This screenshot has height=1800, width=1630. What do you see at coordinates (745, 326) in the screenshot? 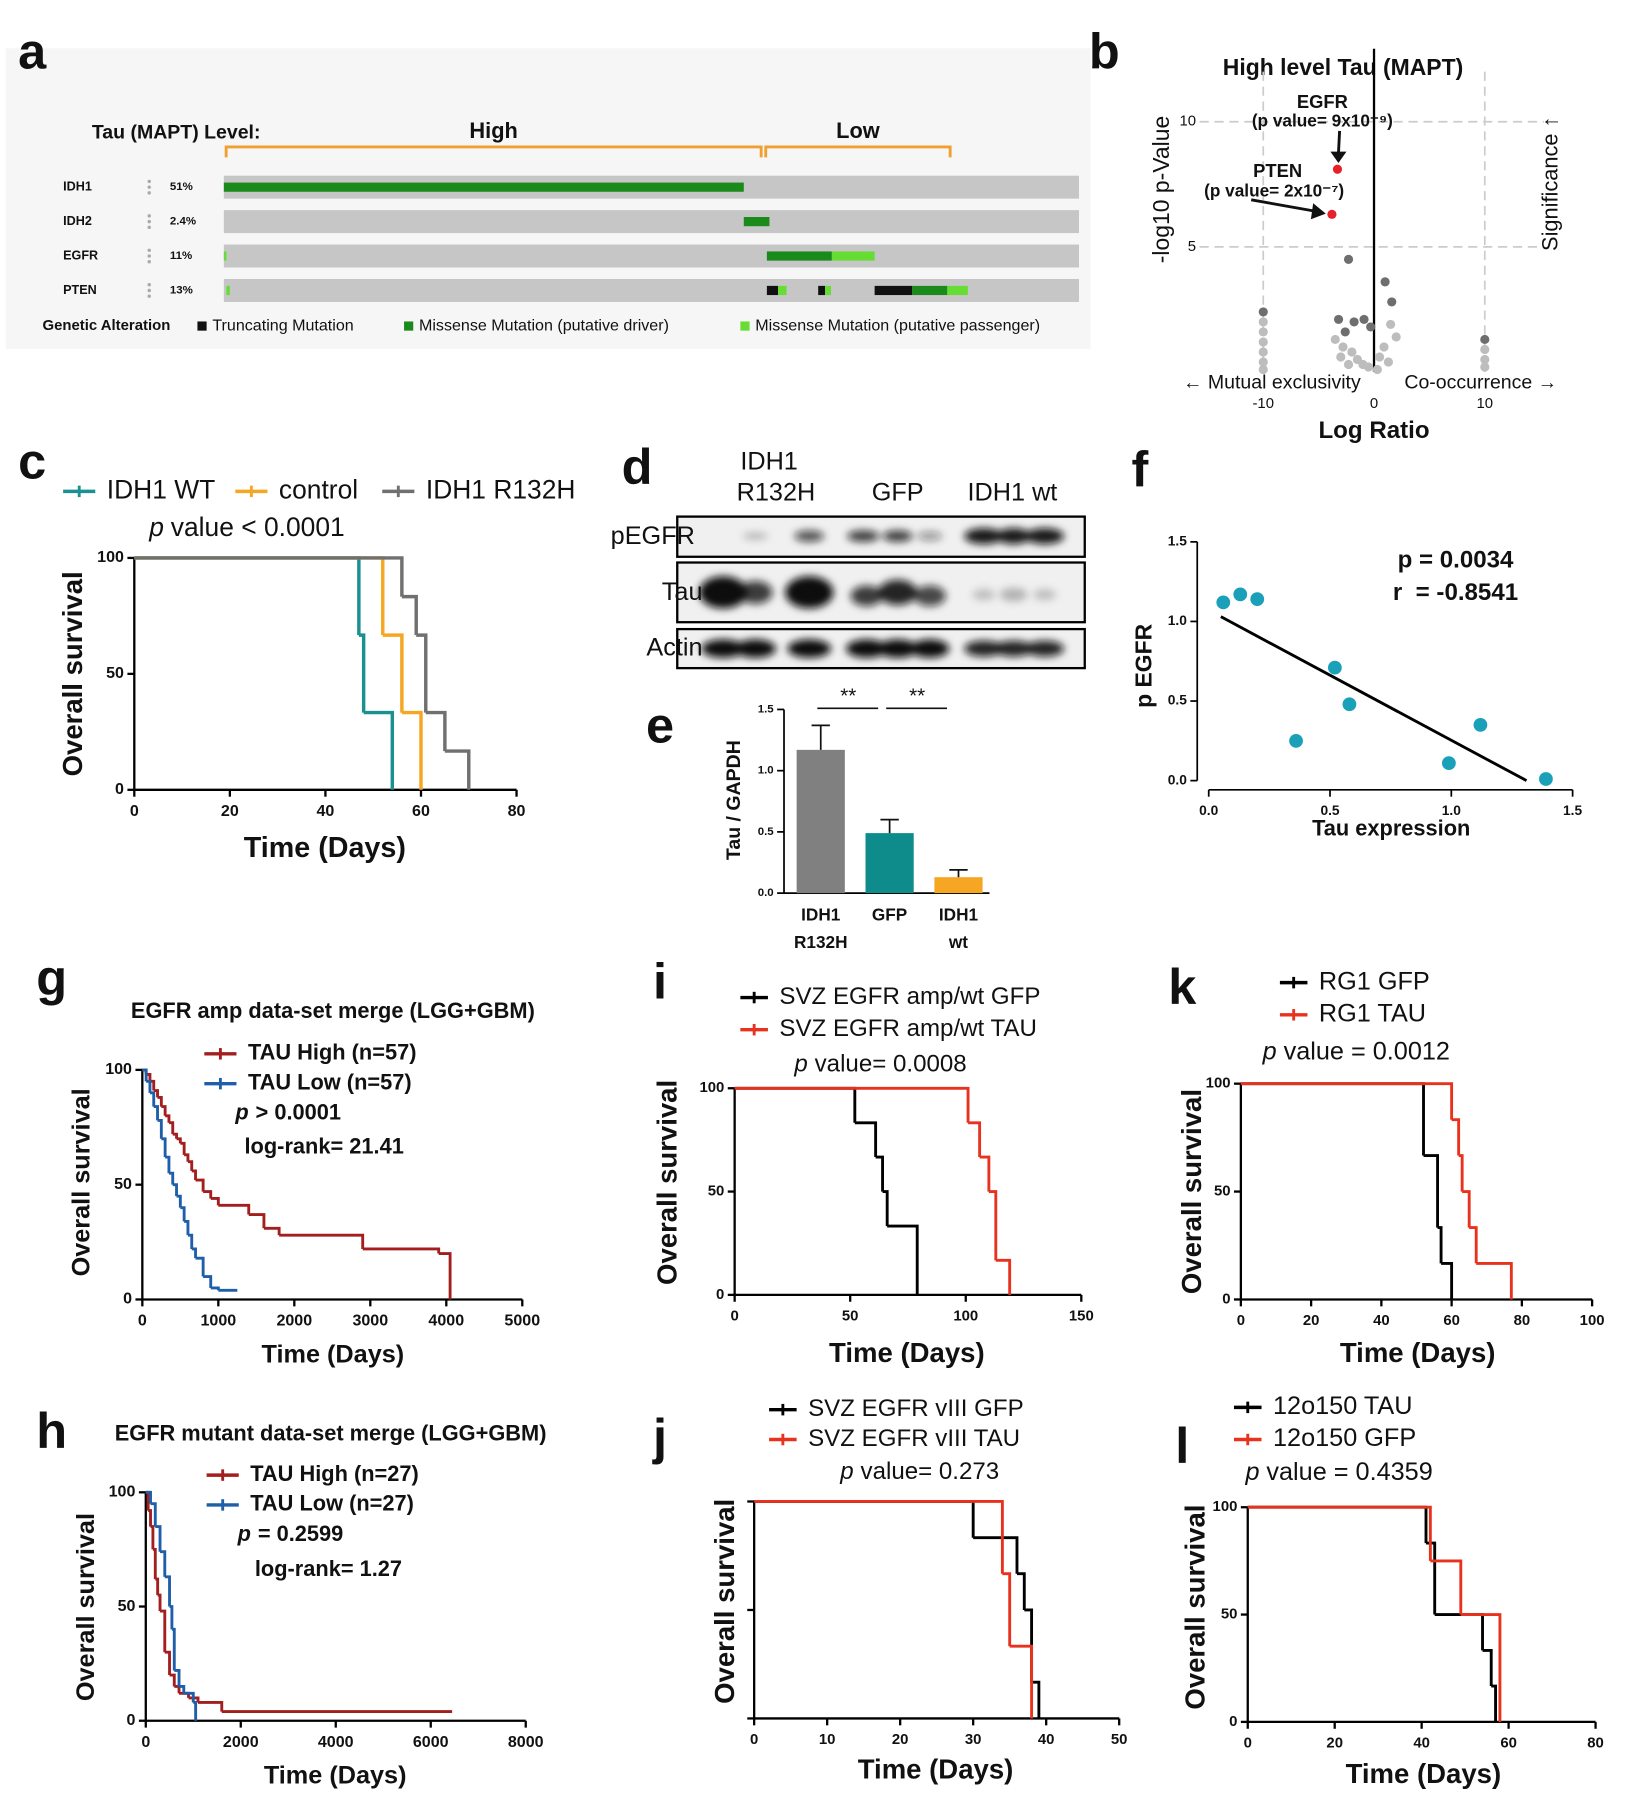
I see `legend-swatch` at bounding box center [745, 326].